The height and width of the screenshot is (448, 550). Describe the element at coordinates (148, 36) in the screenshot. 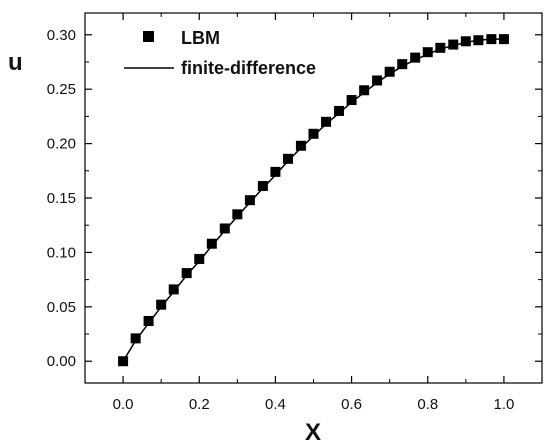

I see `legend-marker-lbm` at that location.